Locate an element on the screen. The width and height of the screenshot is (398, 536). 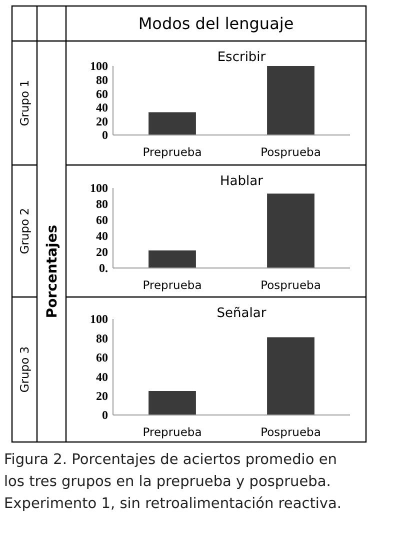
chart-title: Señalar is located at coordinates (241, 313).